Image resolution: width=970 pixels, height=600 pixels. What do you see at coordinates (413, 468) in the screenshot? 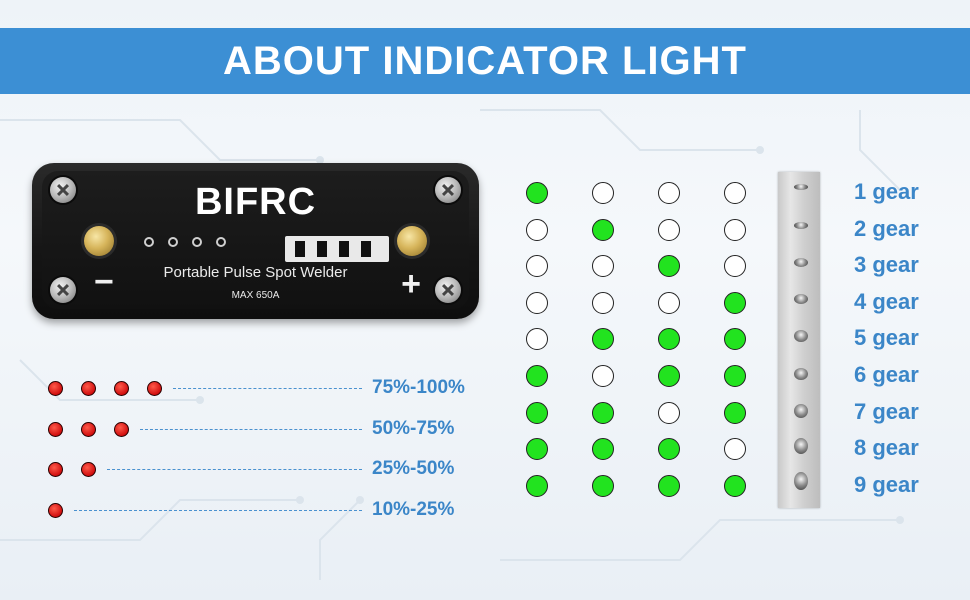
I see `battery-range-label: 25%-50%` at bounding box center [413, 468].